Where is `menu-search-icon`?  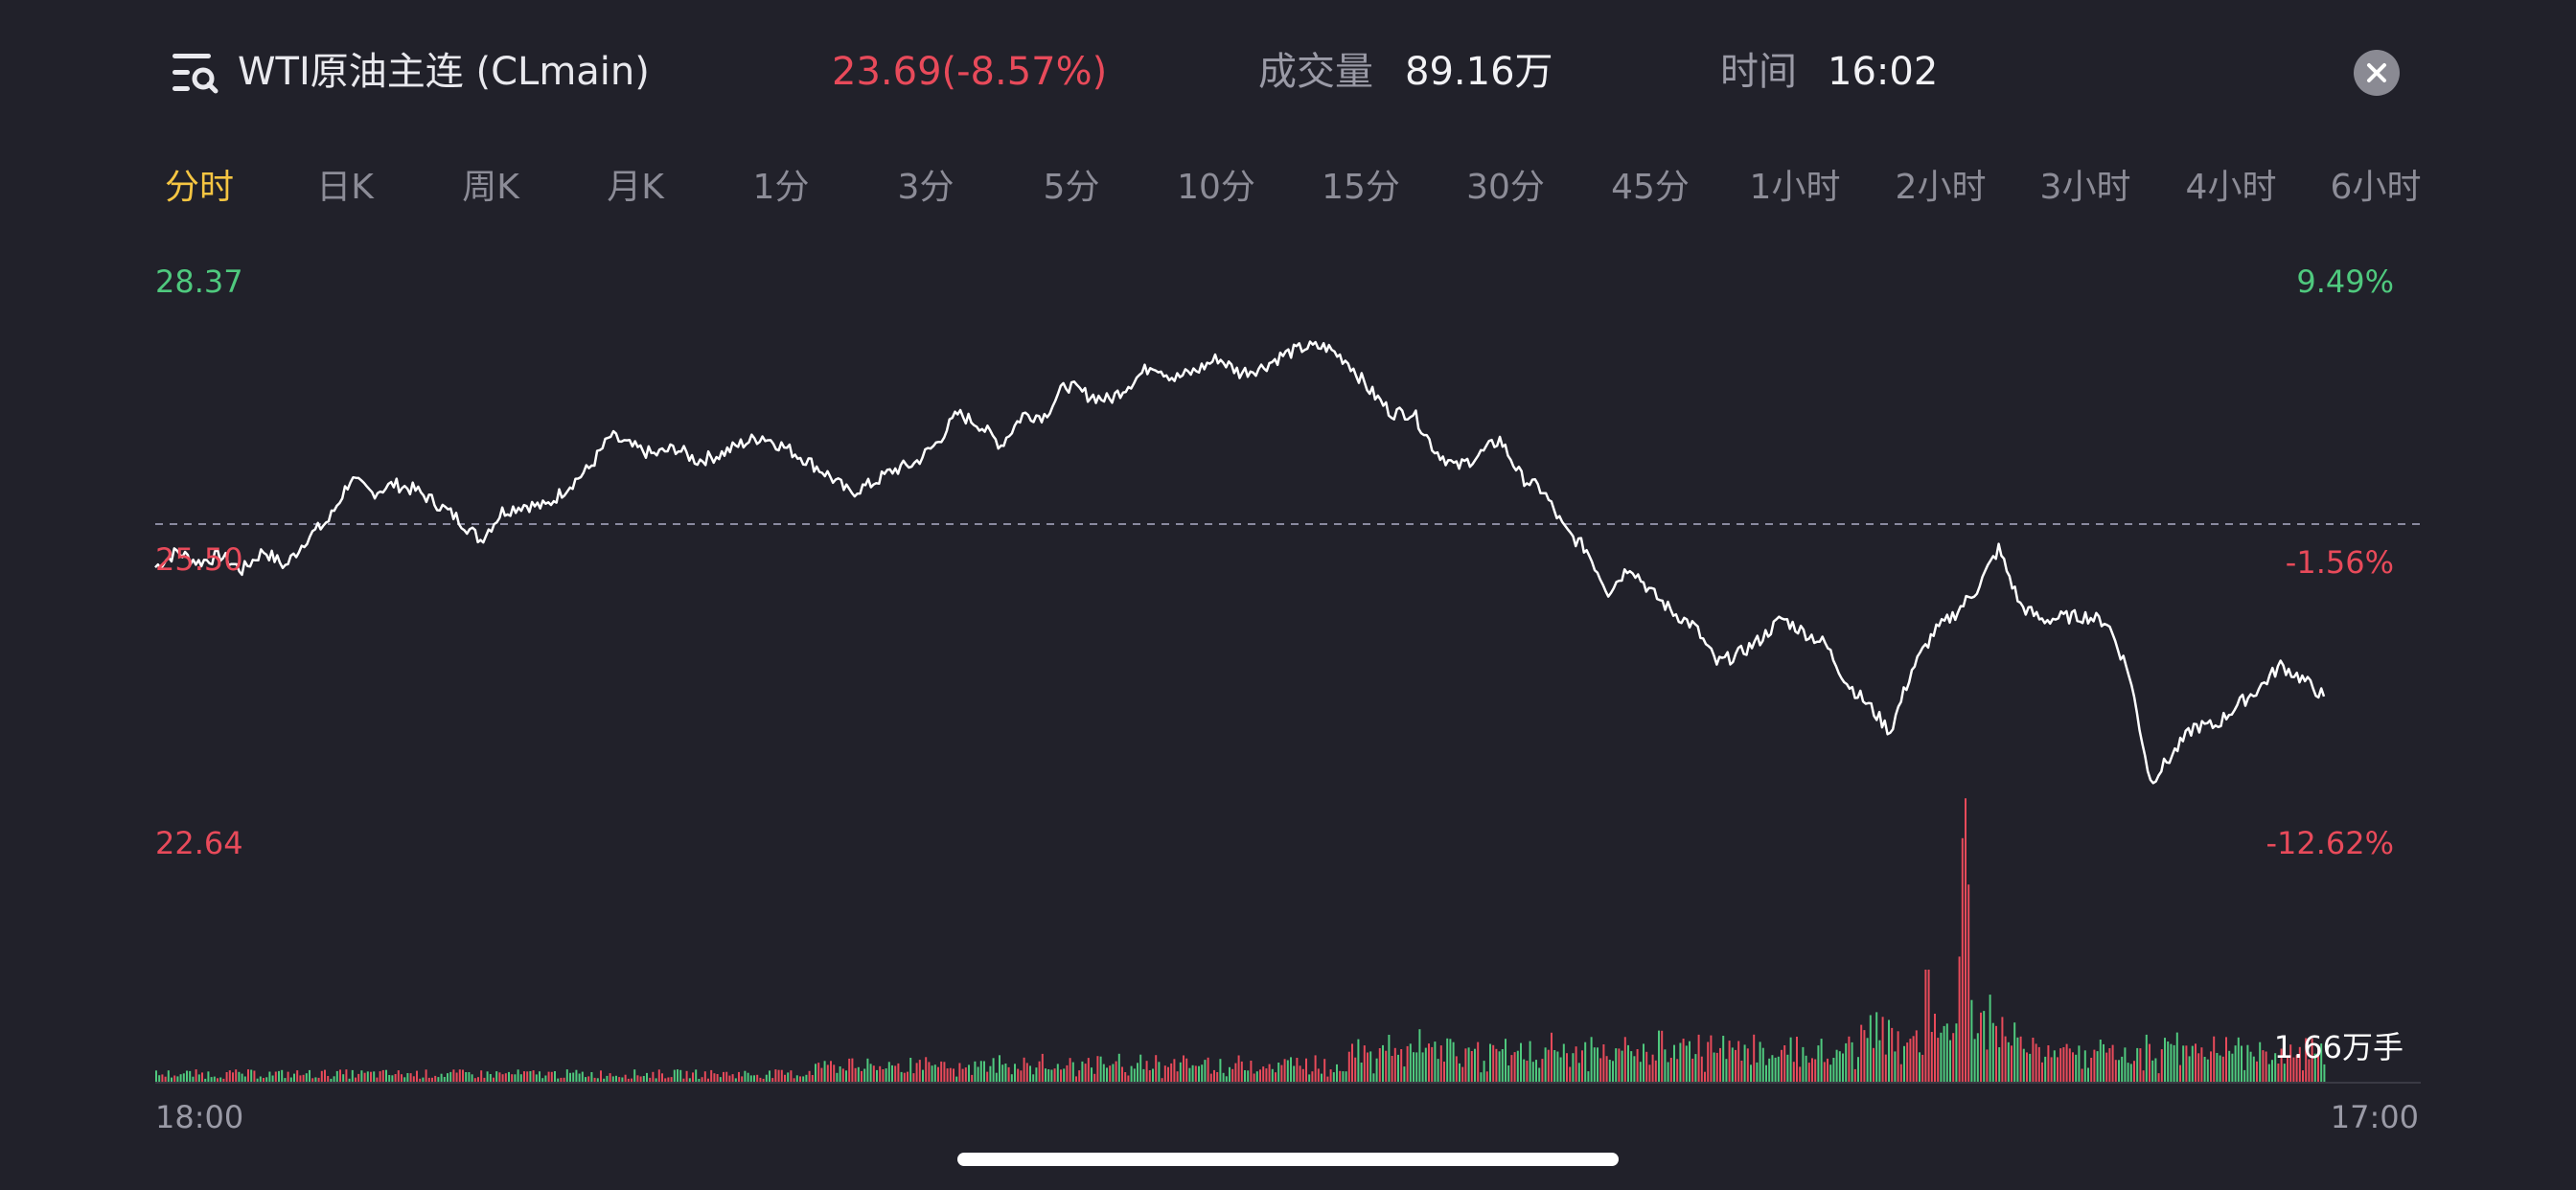
menu-search-icon is located at coordinates (195, 73).